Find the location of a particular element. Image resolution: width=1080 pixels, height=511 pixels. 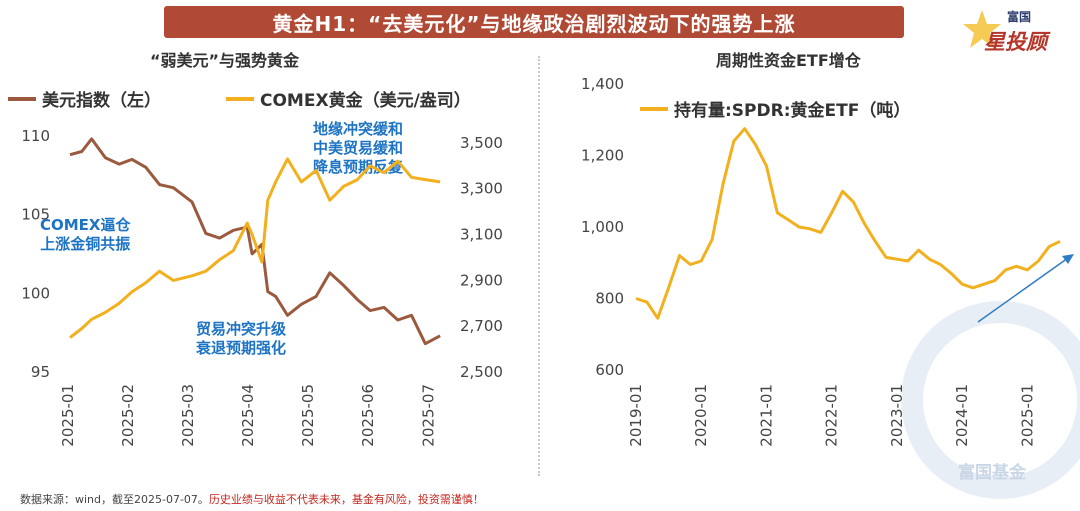

spdr-y-tick: 1,200 is located at coordinates (602, 156).